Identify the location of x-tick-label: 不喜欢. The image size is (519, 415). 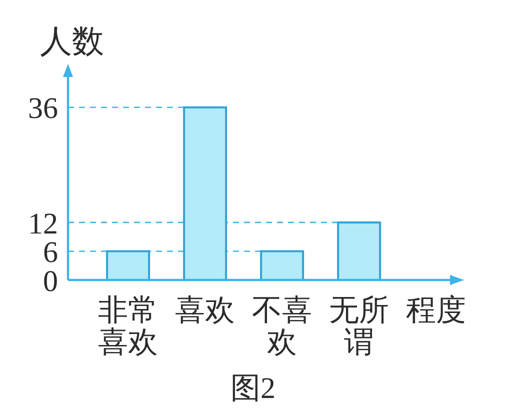
(282, 326).